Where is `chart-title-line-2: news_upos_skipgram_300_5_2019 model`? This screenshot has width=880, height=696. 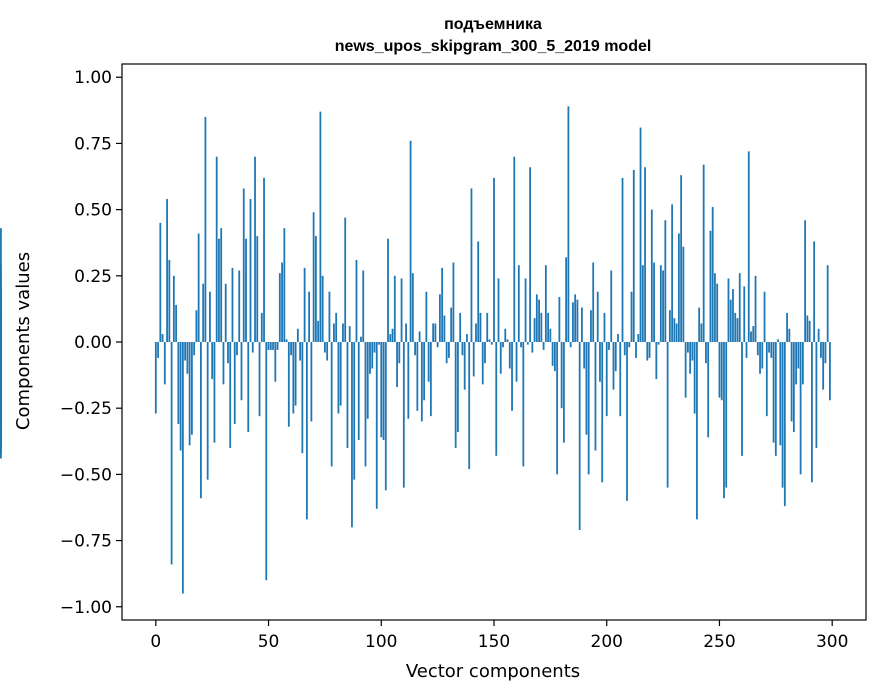 chart-title-line-2: news_upos_skipgram_300_5_2019 model is located at coordinates (493, 46).